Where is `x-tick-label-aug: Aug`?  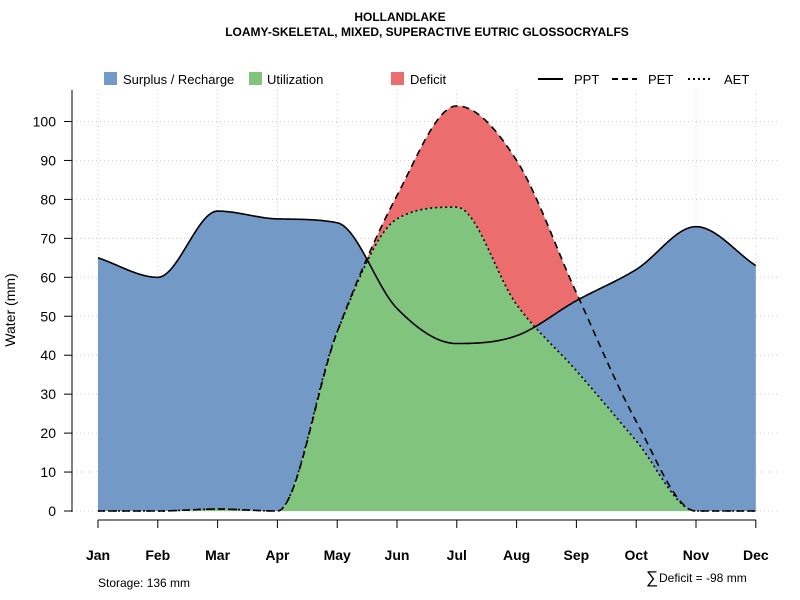
x-tick-label-aug: Aug is located at coordinates (516, 555).